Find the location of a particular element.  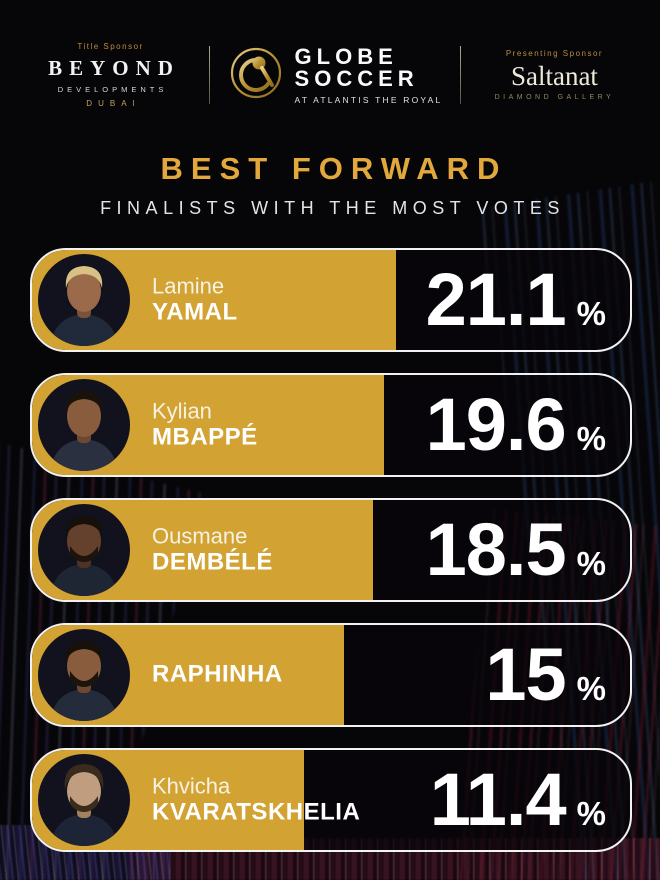

vote-percentage-number: 21.1 is located at coordinates (496, 299).